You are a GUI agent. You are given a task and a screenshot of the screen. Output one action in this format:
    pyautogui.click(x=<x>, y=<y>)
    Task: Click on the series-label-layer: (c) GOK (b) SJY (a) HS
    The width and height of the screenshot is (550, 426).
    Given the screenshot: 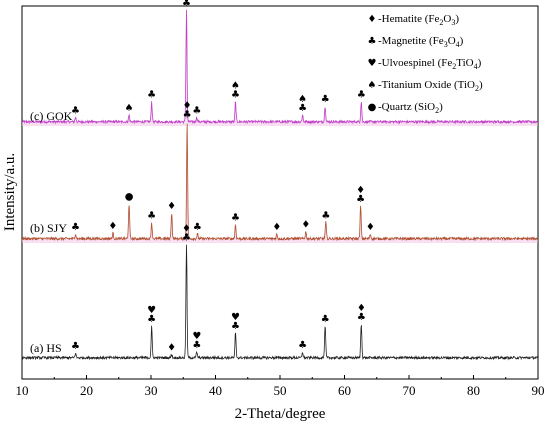 What is the action you would take?
    pyautogui.click(x=51, y=232)
    